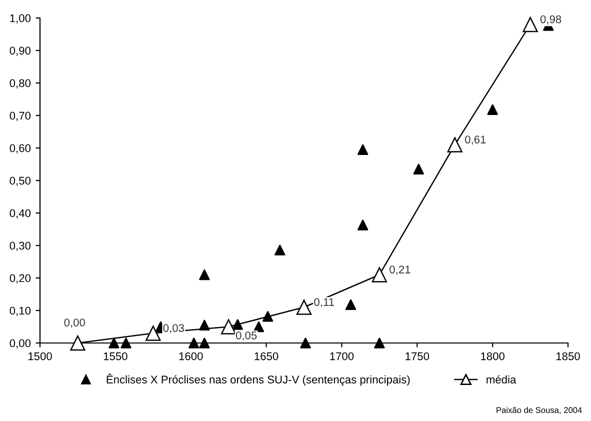 Image resolution: width=591 pixels, height=421 pixels. Describe the element at coordinates (492, 356) in the screenshot. I see `x-tick-label: 1800` at that location.